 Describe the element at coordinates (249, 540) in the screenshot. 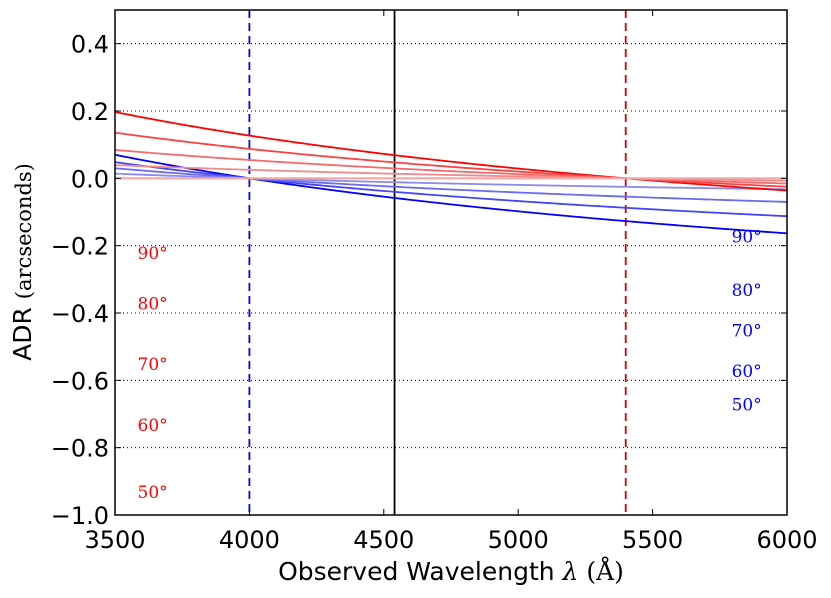

I see `x-tick-label: 4000` at that location.